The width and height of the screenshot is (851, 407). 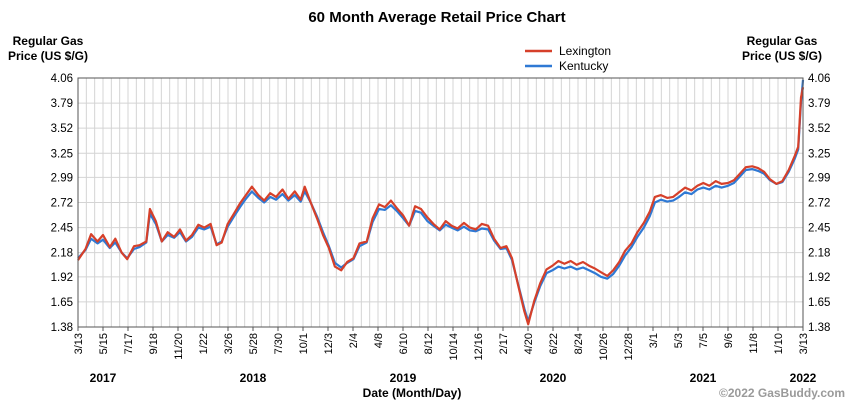 I want to click on credit-text: ©2022 GasBuddy.com, so click(x=782, y=393).